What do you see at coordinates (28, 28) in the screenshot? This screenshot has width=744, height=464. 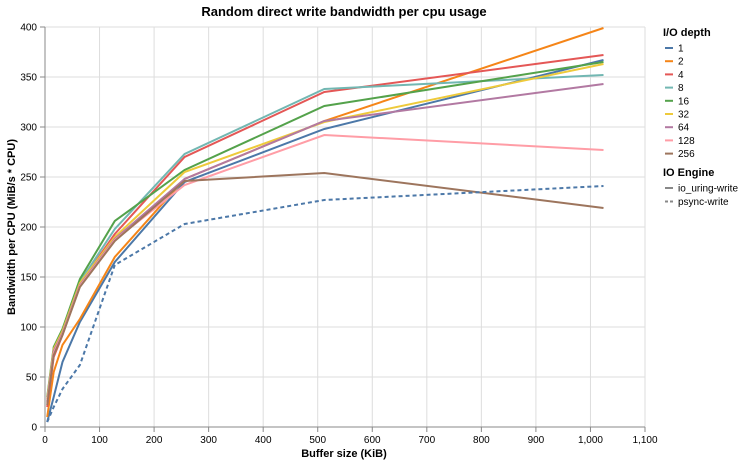 I see `y-tick-label: 400` at bounding box center [28, 28].